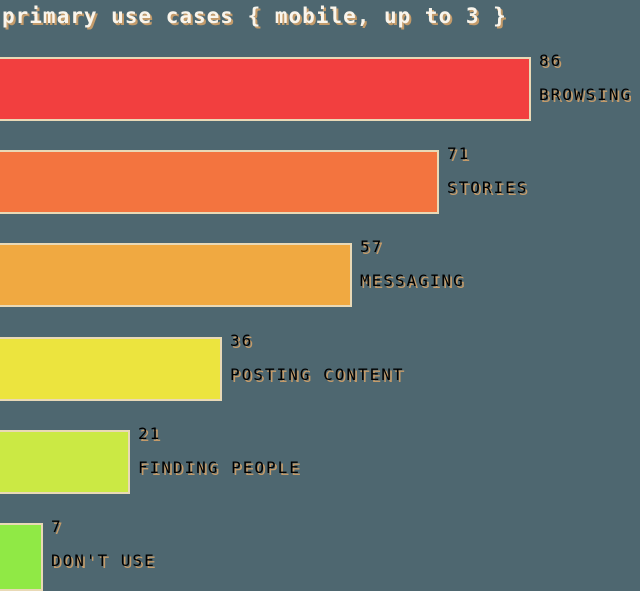 The width and height of the screenshot is (640, 591). What do you see at coordinates (150, 433) in the screenshot?
I see `bar-value-label: 21` at bounding box center [150, 433].